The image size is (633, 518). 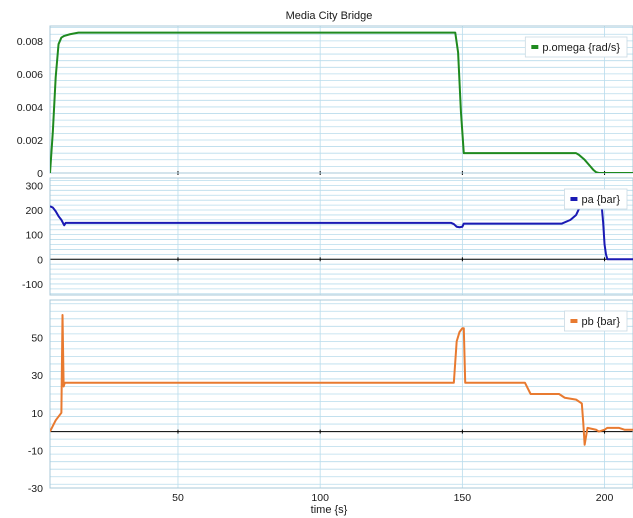 What do you see at coordinates (605, 498) in the screenshot?
I see `x-tick-label: 200` at bounding box center [605, 498].